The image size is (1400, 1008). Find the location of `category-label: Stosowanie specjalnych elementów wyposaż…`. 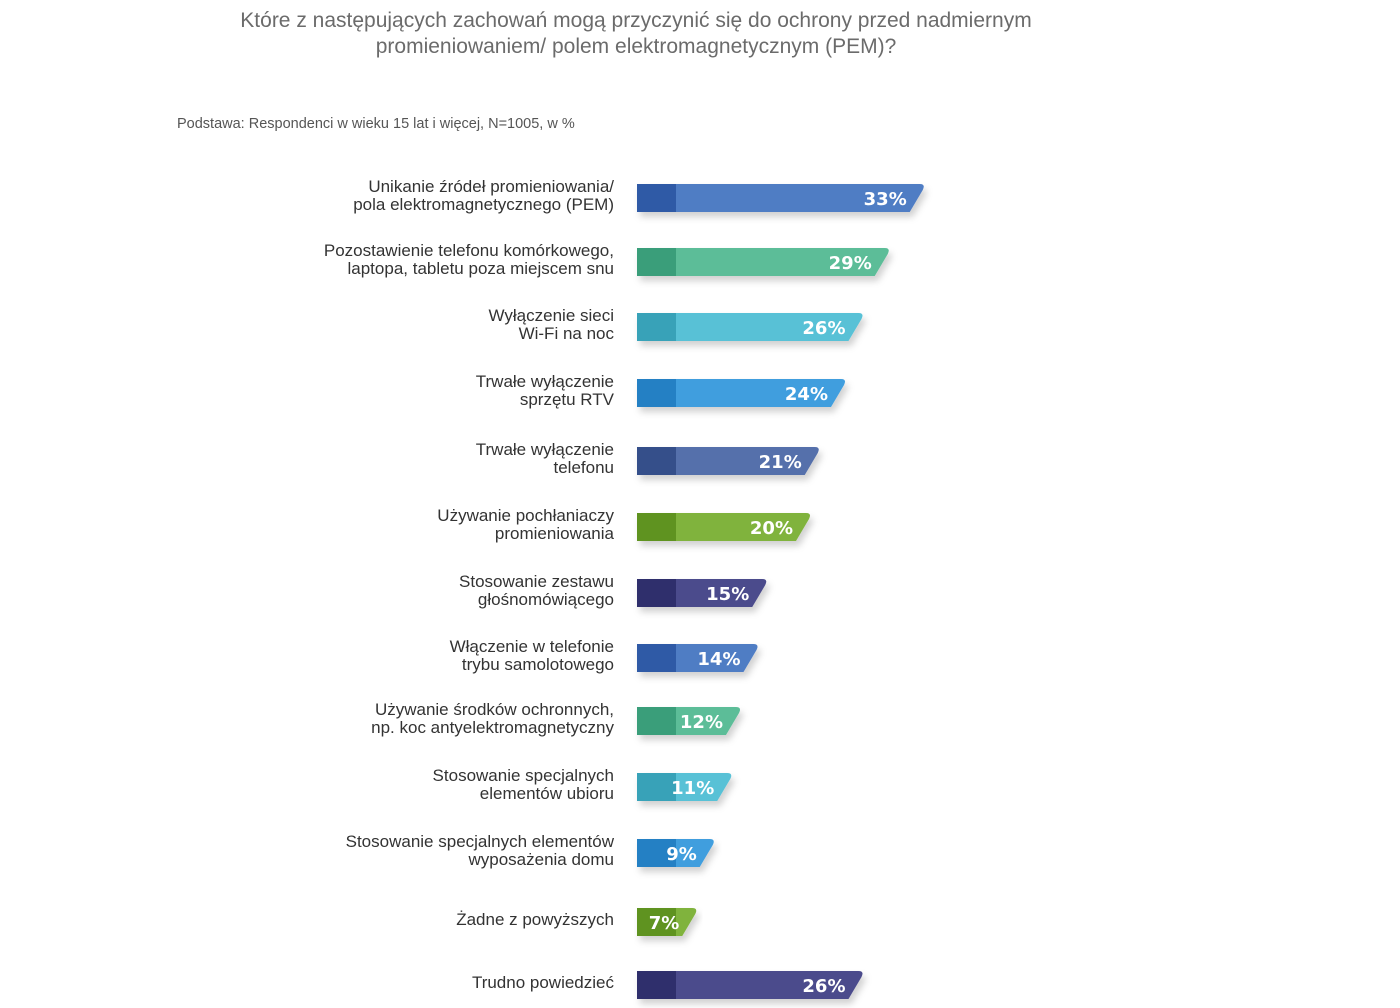

category-label: Stosowanie specjalnych elementów wyposaż… is located at coordinates (479, 850).